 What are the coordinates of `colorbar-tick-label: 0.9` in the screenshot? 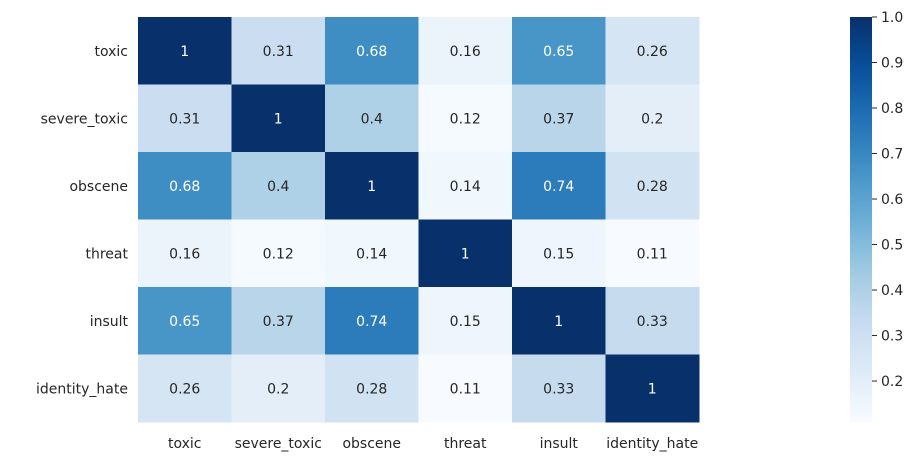 It's located at (892, 64).